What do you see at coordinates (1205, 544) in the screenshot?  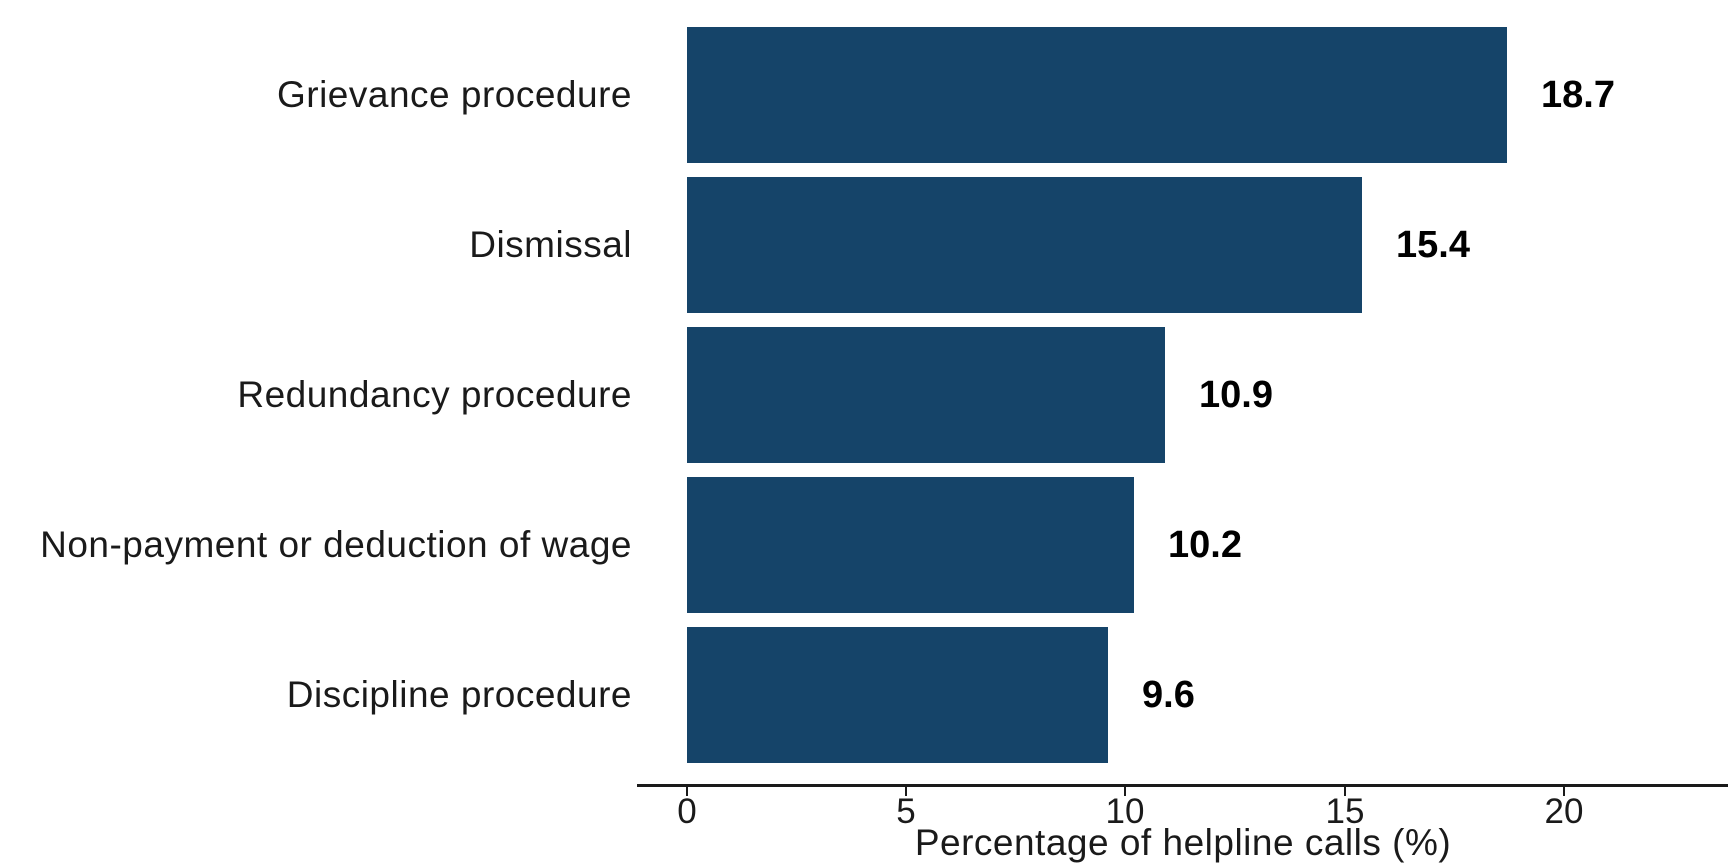 I see `value-label: 10.2` at bounding box center [1205, 544].